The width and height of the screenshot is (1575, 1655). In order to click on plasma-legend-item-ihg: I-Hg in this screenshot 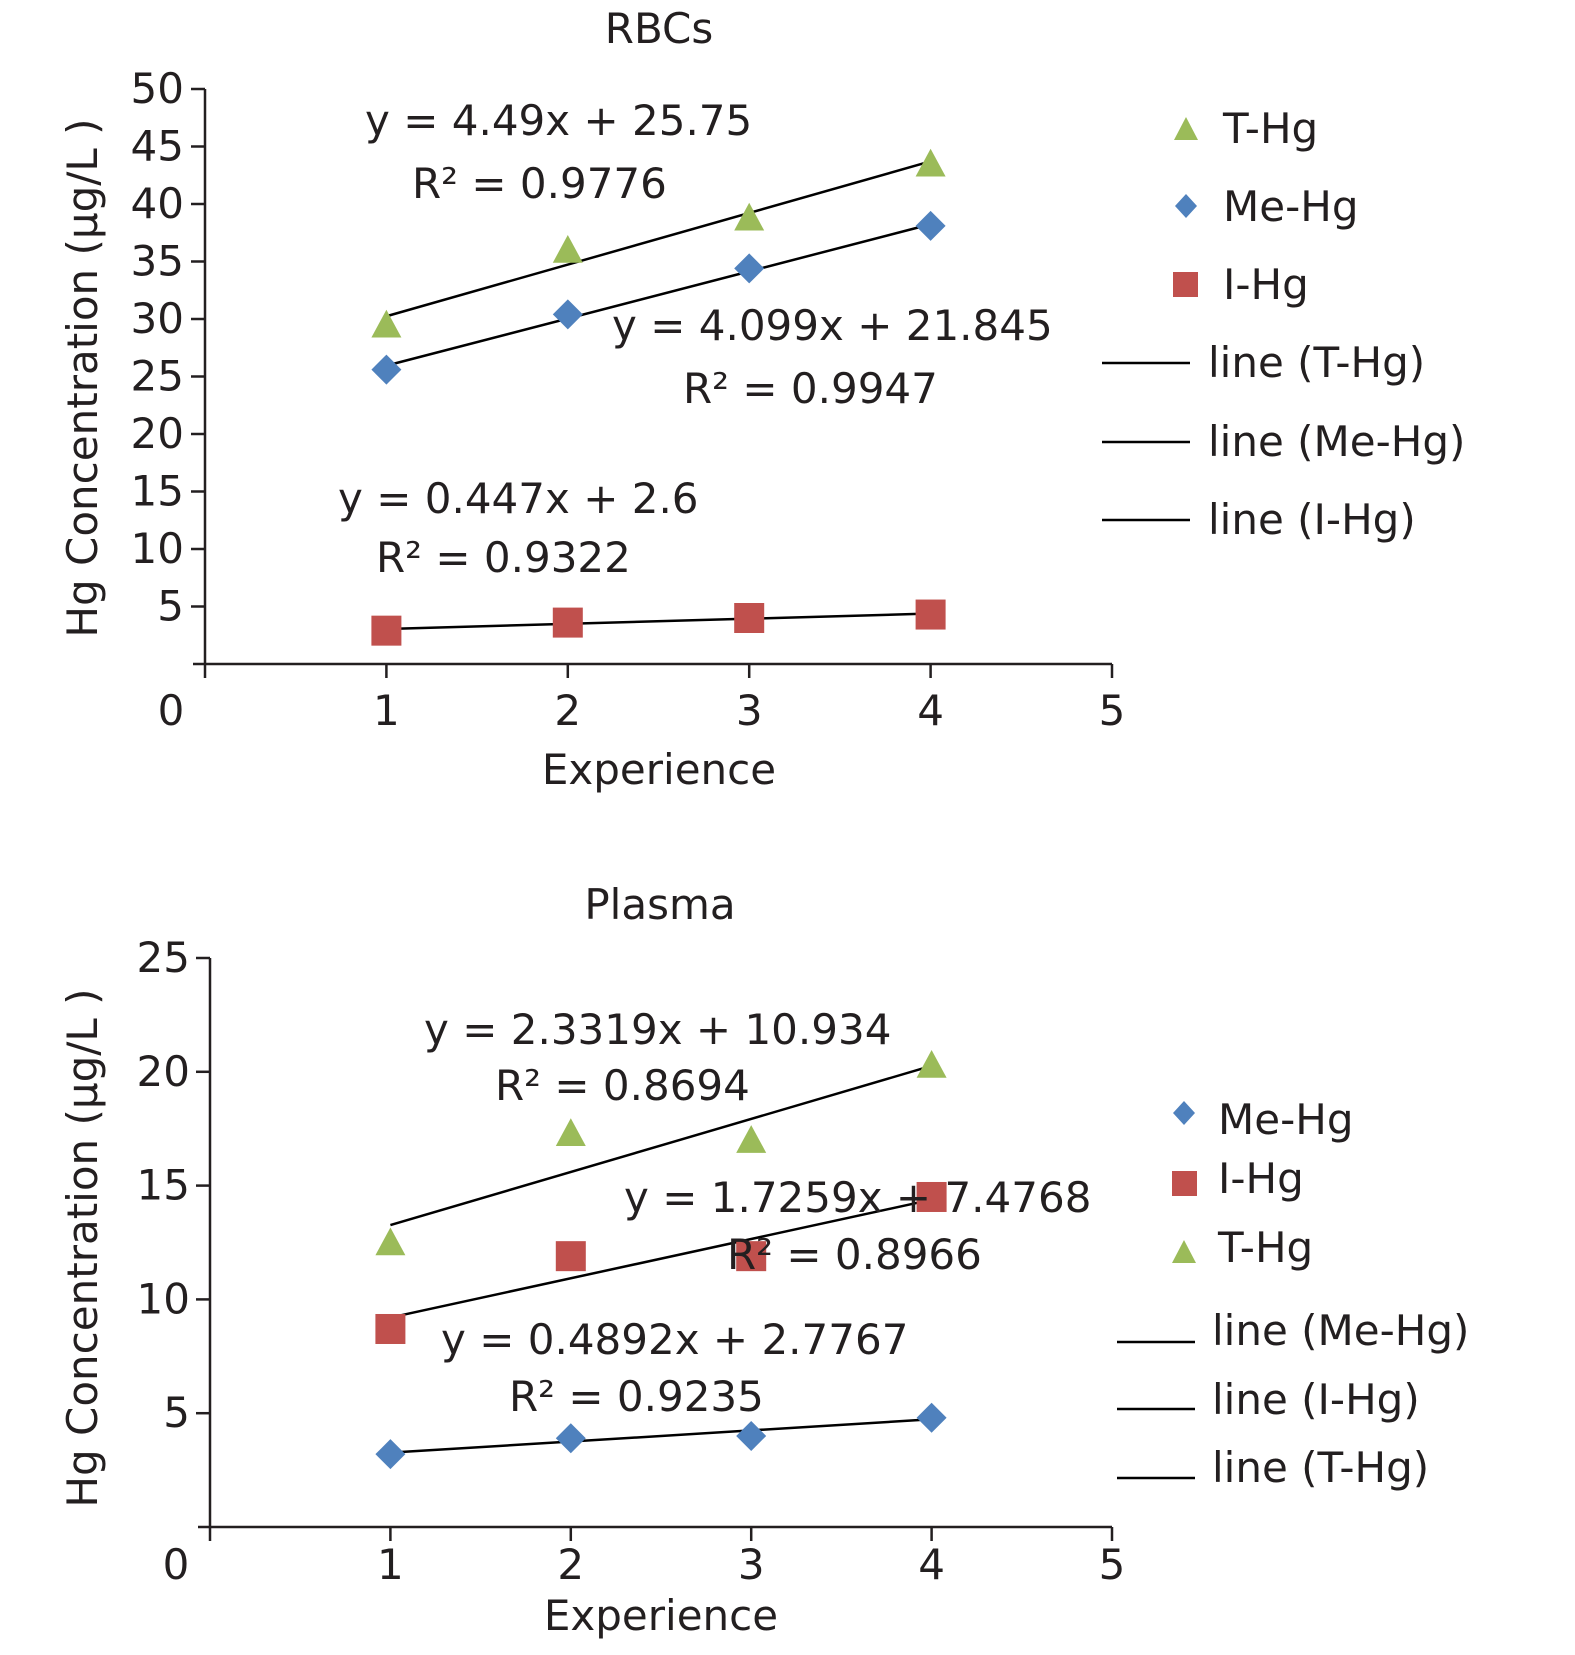, I will do `click(1238, 1178)`.